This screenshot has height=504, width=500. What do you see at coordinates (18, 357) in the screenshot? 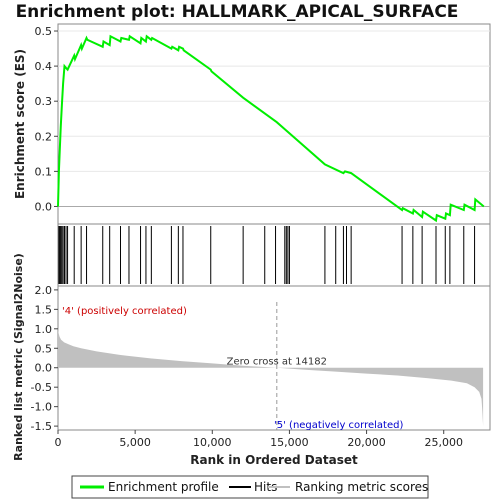
I see `rank-y-axis-label: Ranked list metric (Signal2Noise)` at bounding box center [18, 357].